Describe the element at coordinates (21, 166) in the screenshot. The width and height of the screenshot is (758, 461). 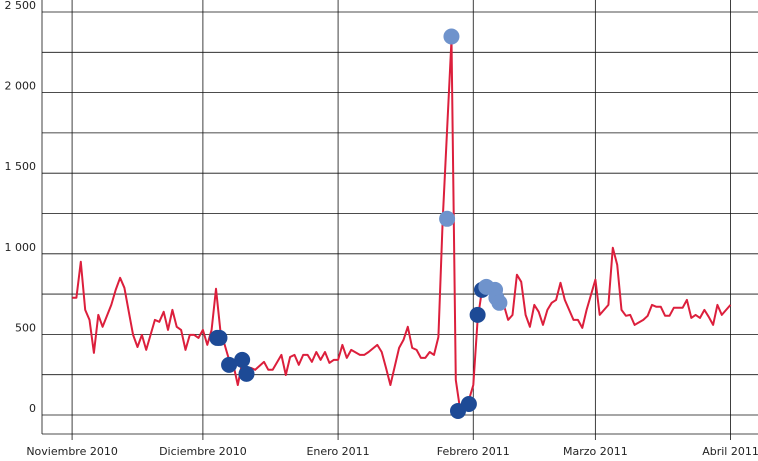
I see `y-tick-label: 1 500` at that location.